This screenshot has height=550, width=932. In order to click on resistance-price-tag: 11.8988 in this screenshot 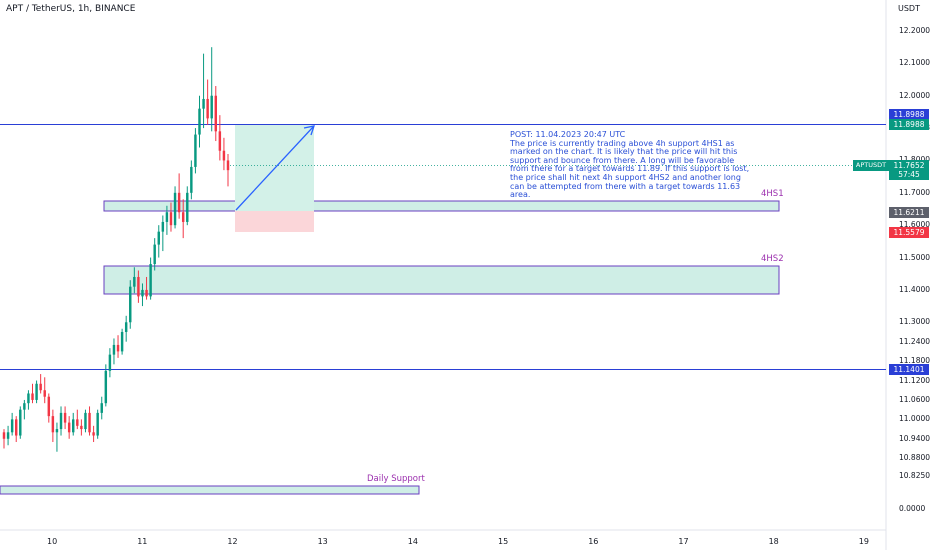, I will do `click(909, 114)`.